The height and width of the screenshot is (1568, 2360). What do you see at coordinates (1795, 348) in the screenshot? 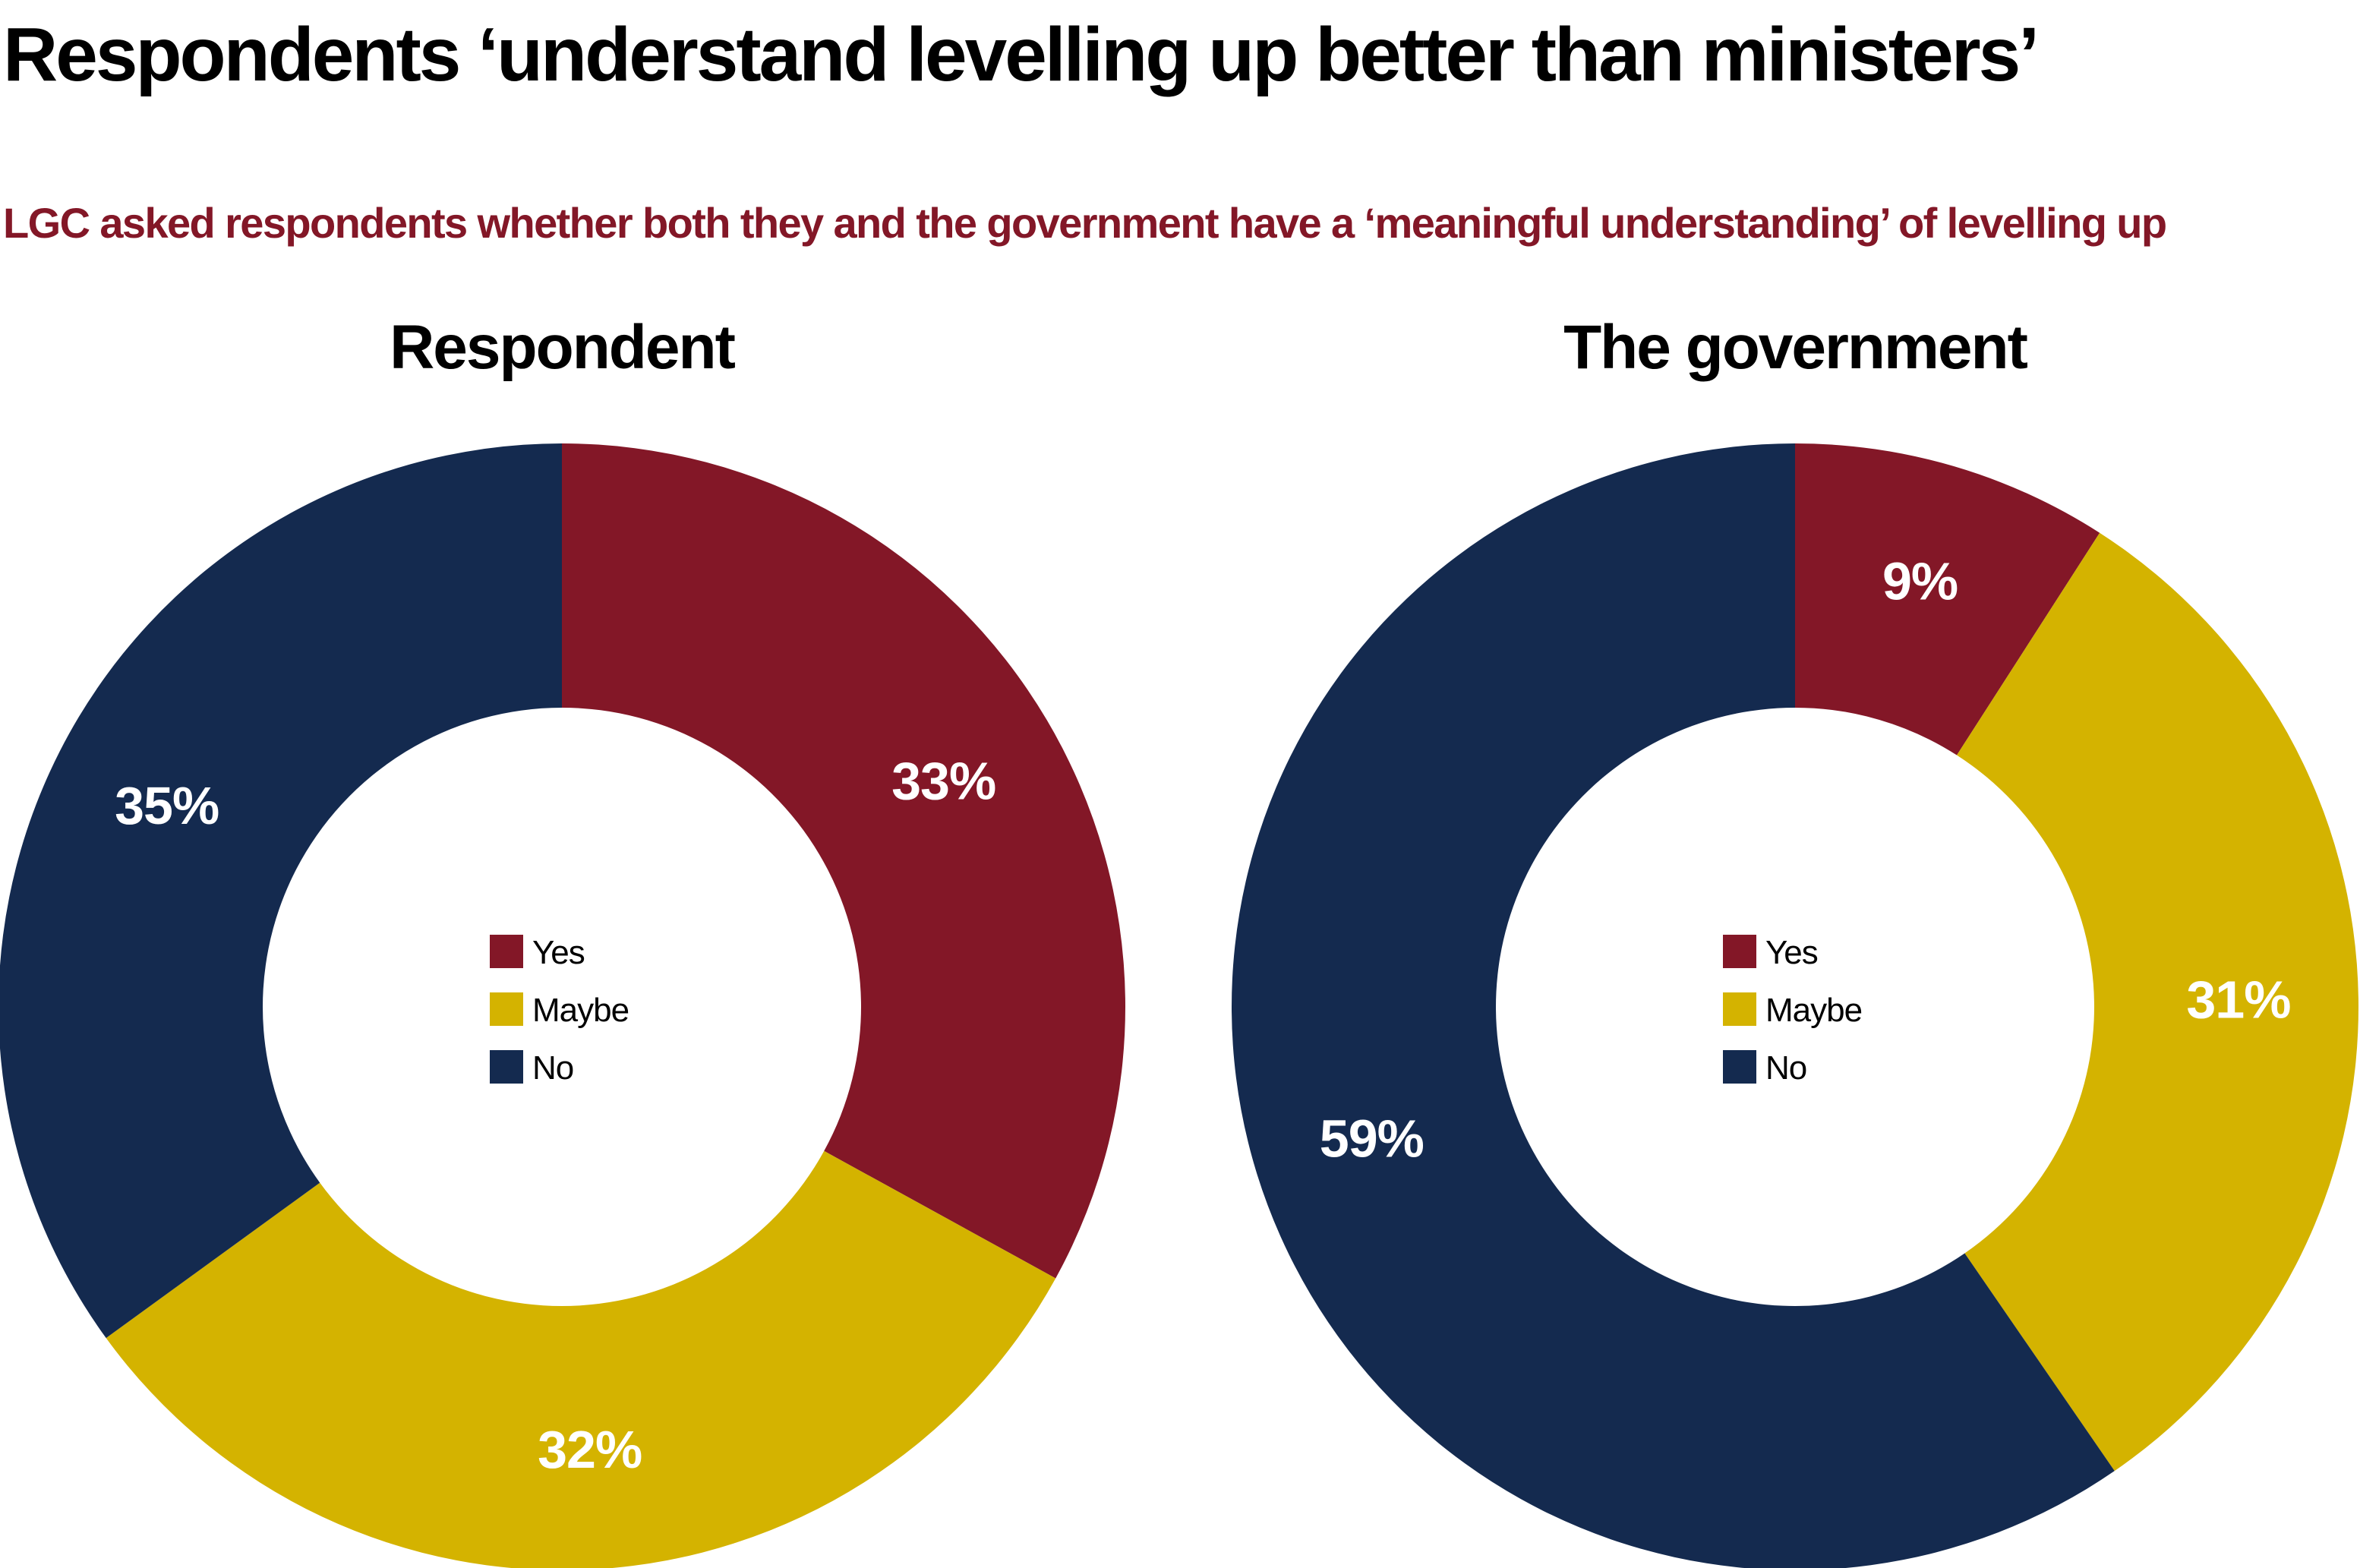
I see `chart-title-government: The government` at bounding box center [1795, 348].